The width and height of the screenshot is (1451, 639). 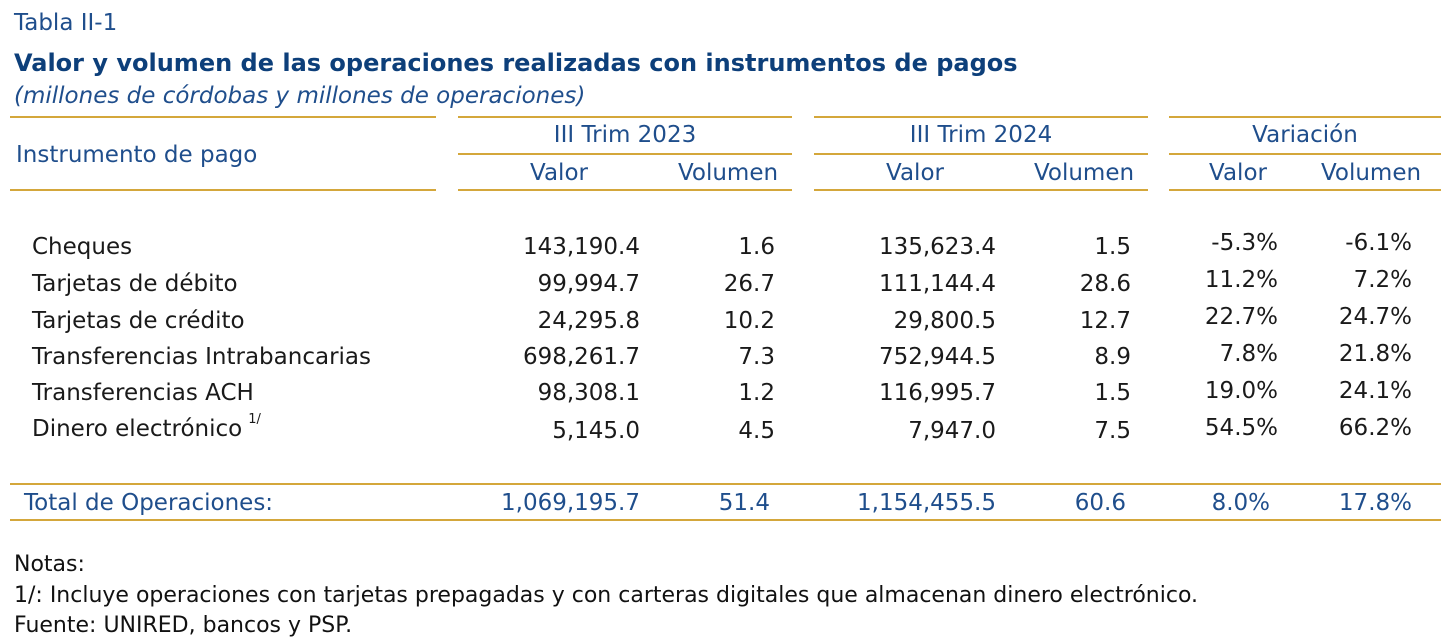 I want to click on row-cell: 12.7, so click(x=1105, y=321).